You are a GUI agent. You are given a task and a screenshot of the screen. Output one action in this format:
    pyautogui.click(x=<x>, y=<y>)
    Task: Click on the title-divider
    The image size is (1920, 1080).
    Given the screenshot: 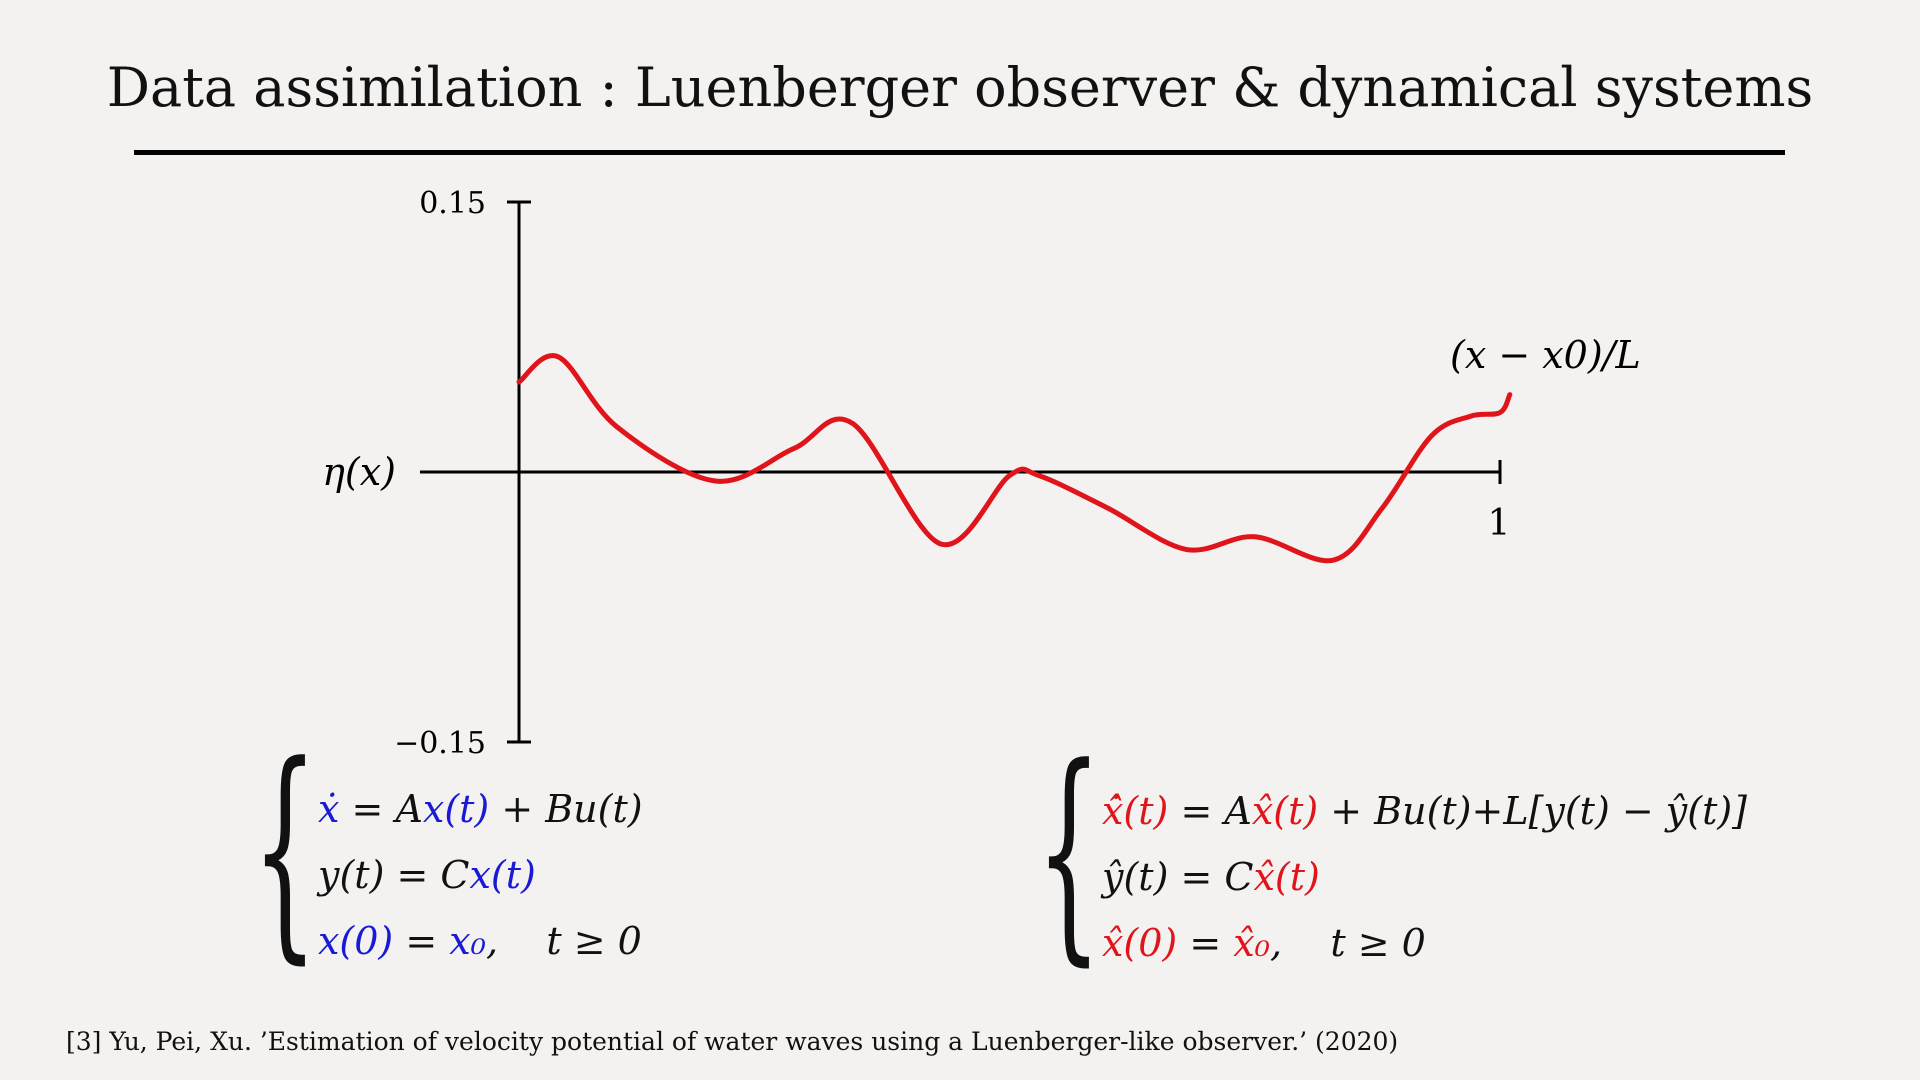 What is the action you would take?
    pyautogui.click(x=959, y=152)
    